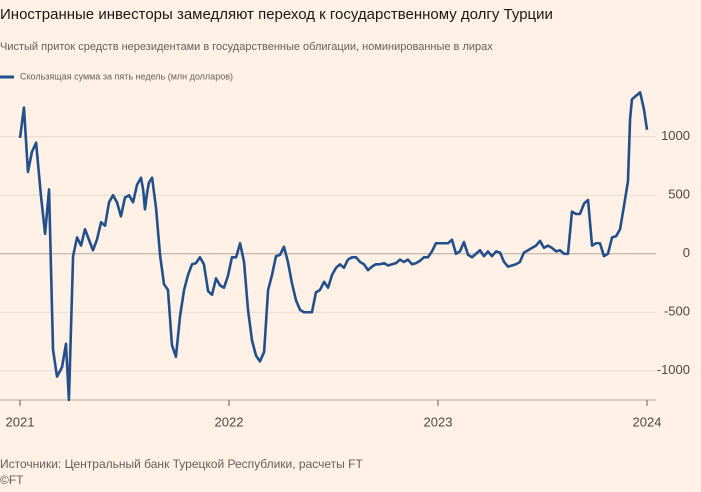  I want to click on credit: ©FT, so click(12, 480).